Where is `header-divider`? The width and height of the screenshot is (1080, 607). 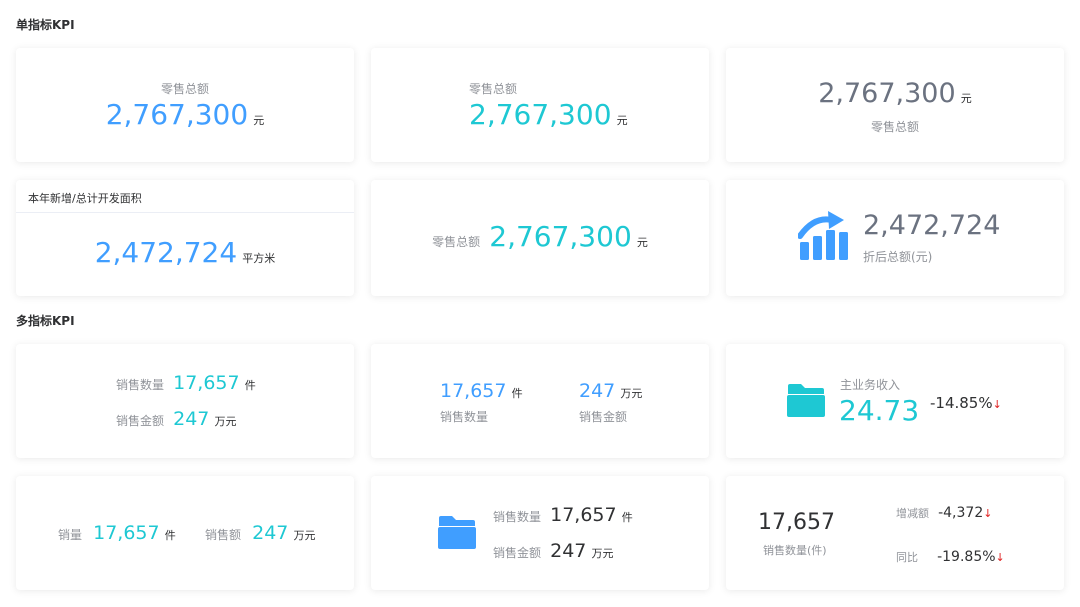
header-divider is located at coordinates (185, 212).